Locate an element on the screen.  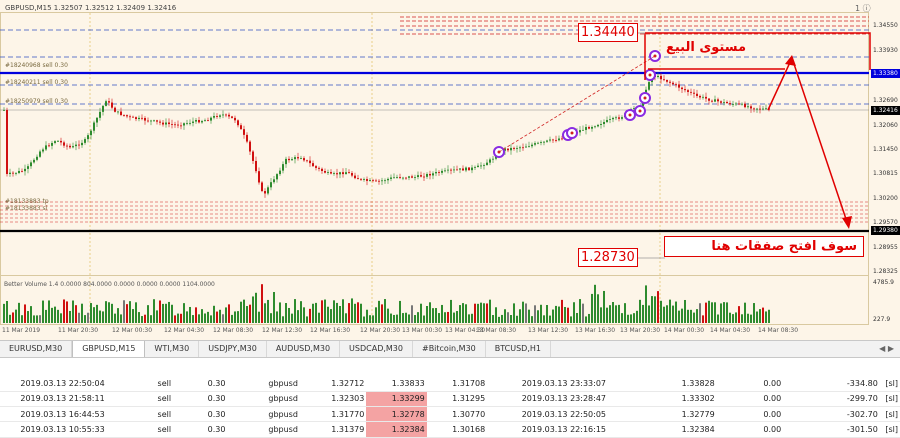
order-close-price: 1.32779 is located at coordinates (662, 414).